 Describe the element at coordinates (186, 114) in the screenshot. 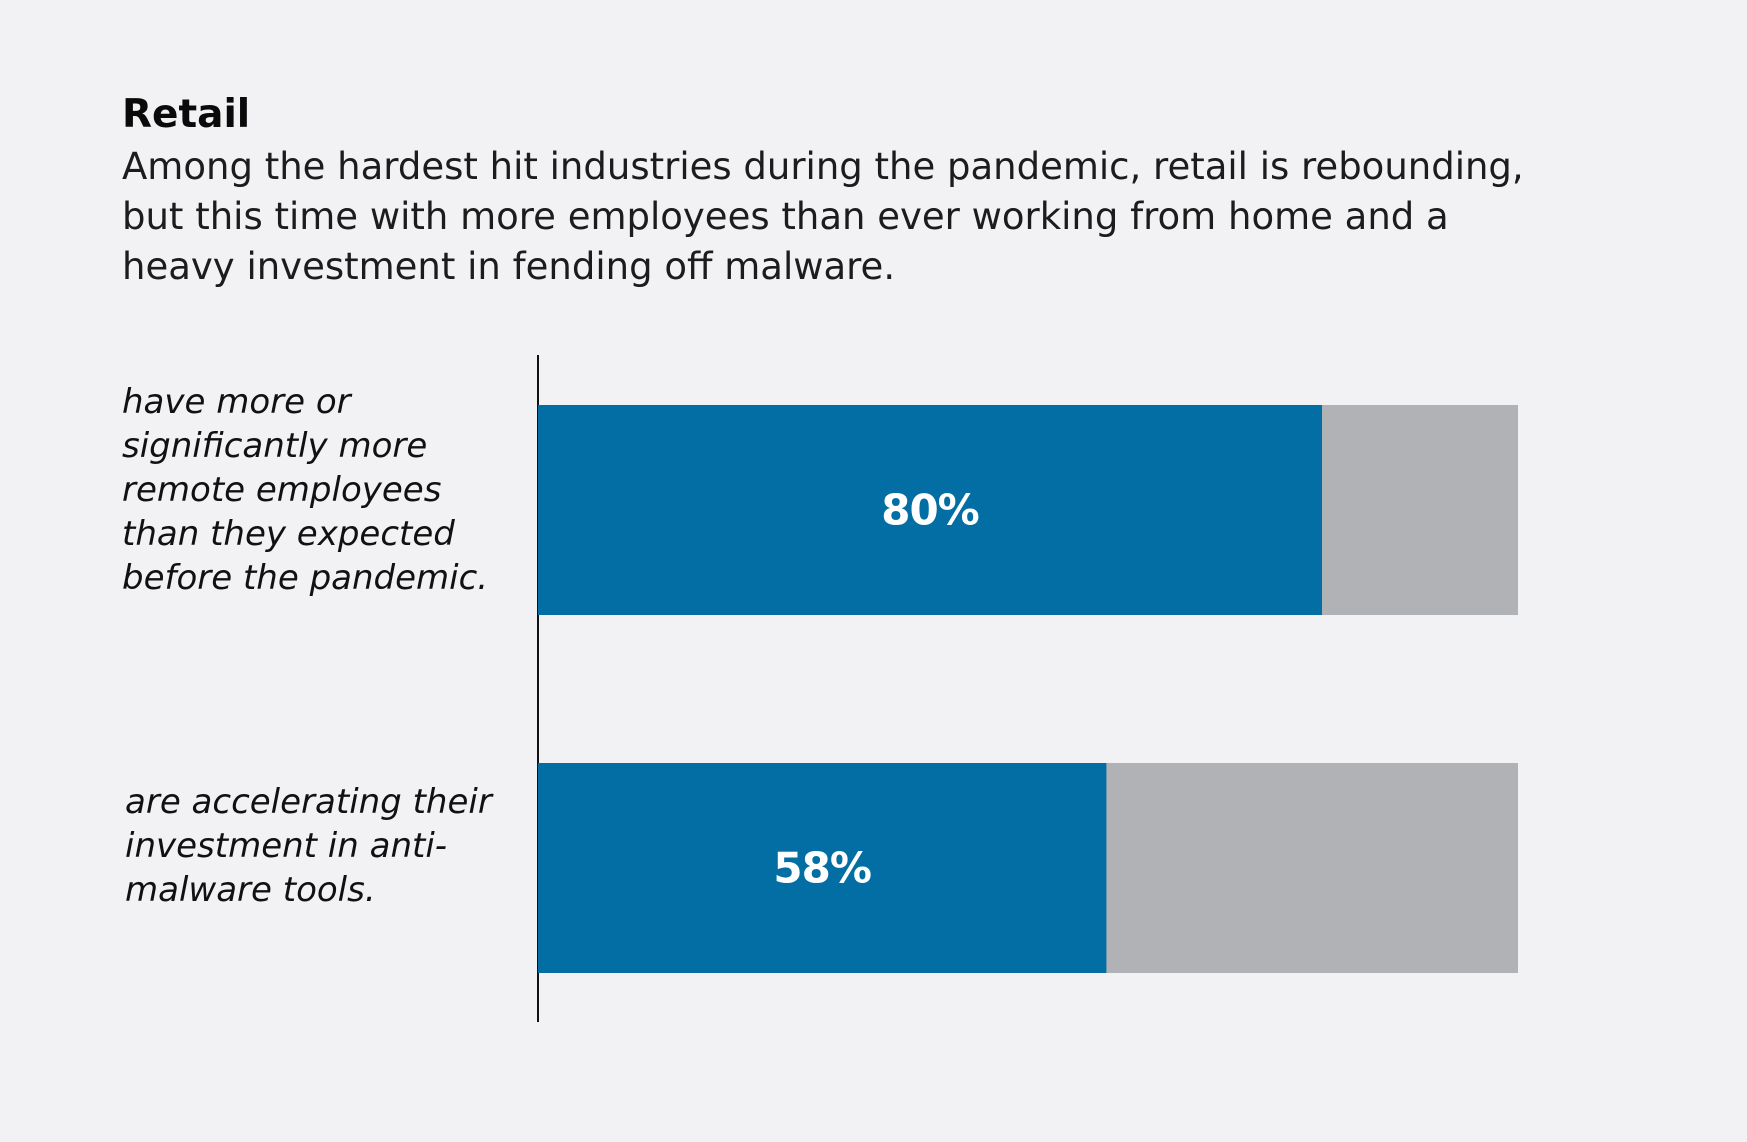

I see `chart-title: Retail` at that location.